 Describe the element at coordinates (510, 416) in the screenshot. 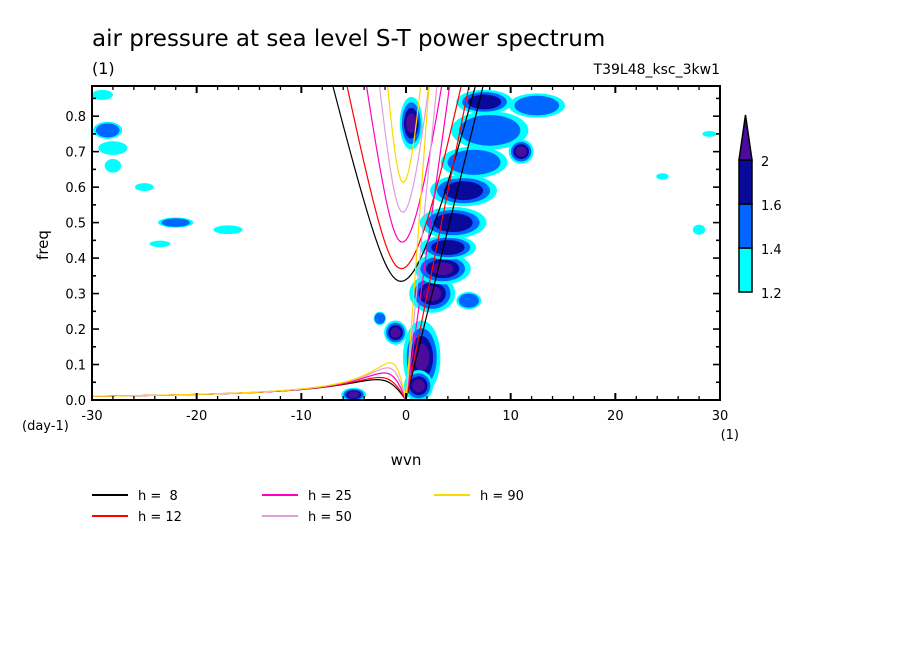

I see `x-tick-label: 10` at that location.